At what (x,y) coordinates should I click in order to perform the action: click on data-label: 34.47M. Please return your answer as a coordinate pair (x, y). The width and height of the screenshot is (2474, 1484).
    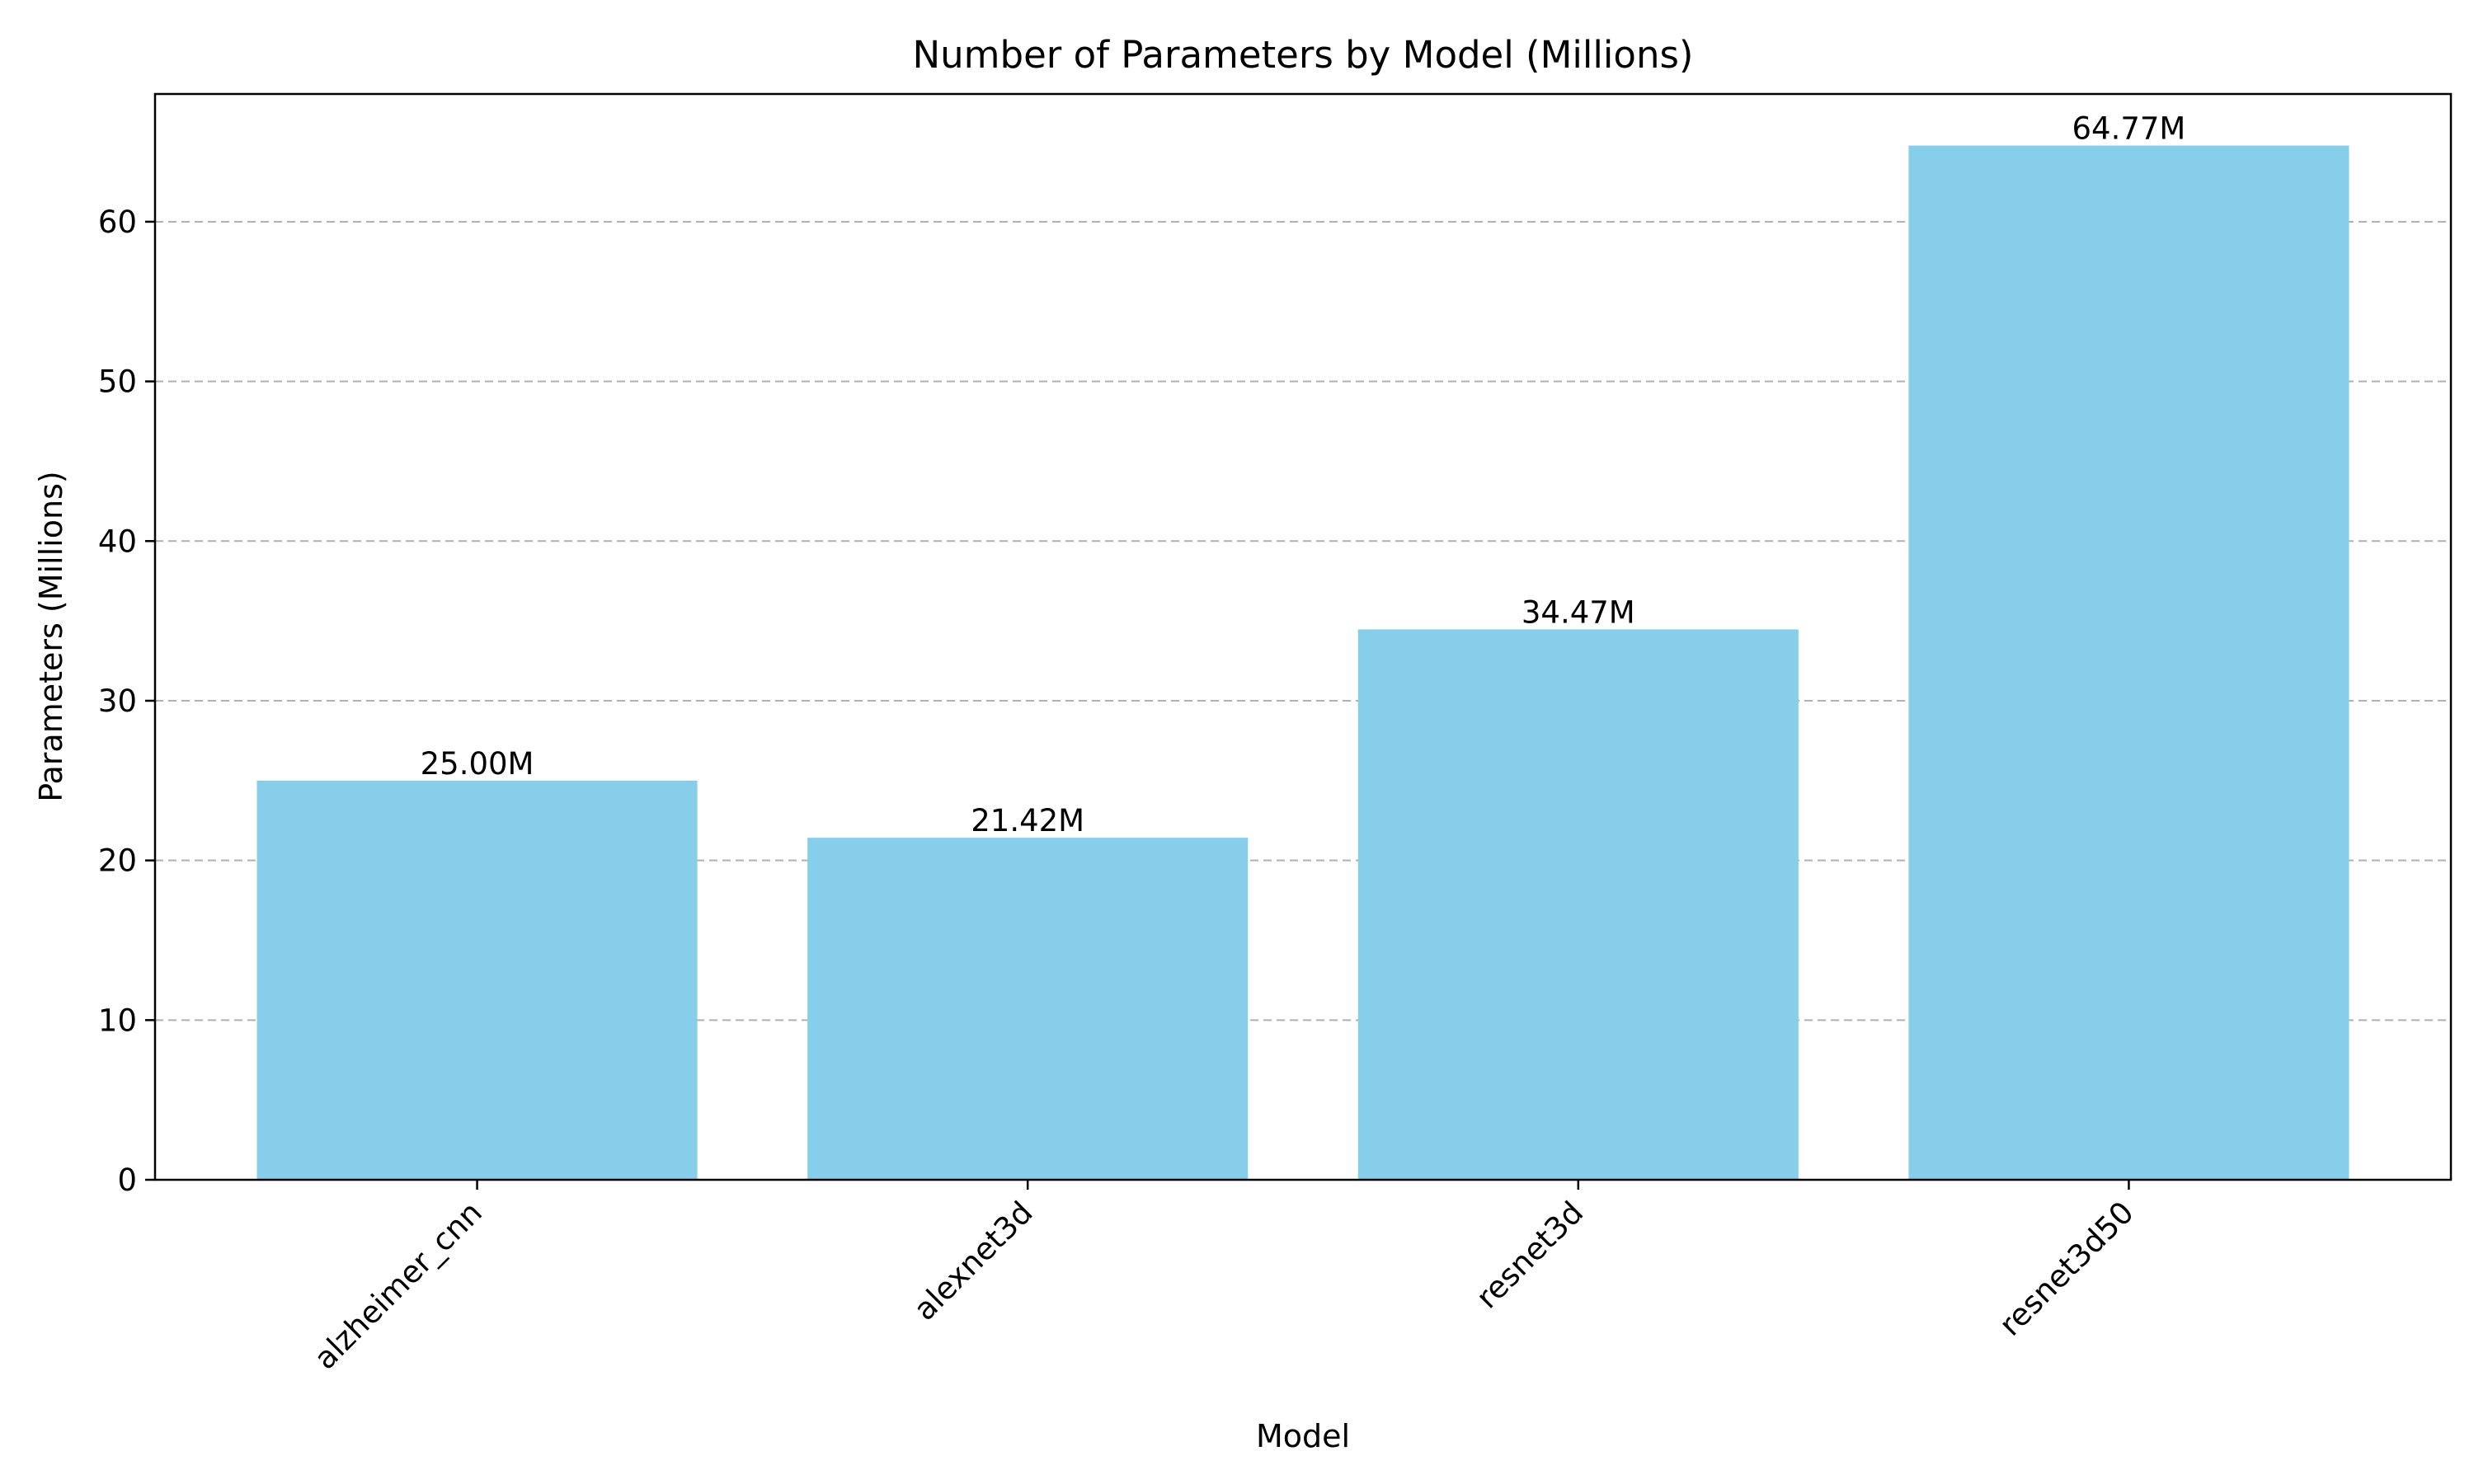
    Looking at the image, I should click on (1578, 612).